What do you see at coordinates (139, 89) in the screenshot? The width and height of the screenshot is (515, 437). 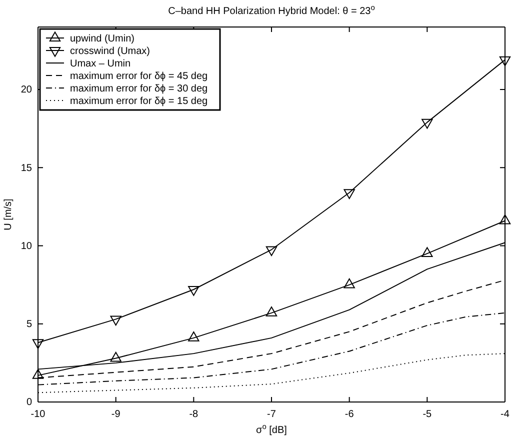 I see `legend-label: maximum error for δϕ = 30 deg` at bounding box center [139, 89].